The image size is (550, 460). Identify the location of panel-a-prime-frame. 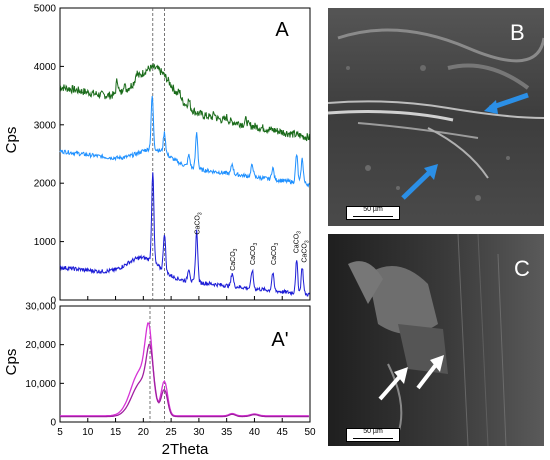
(185, 364).